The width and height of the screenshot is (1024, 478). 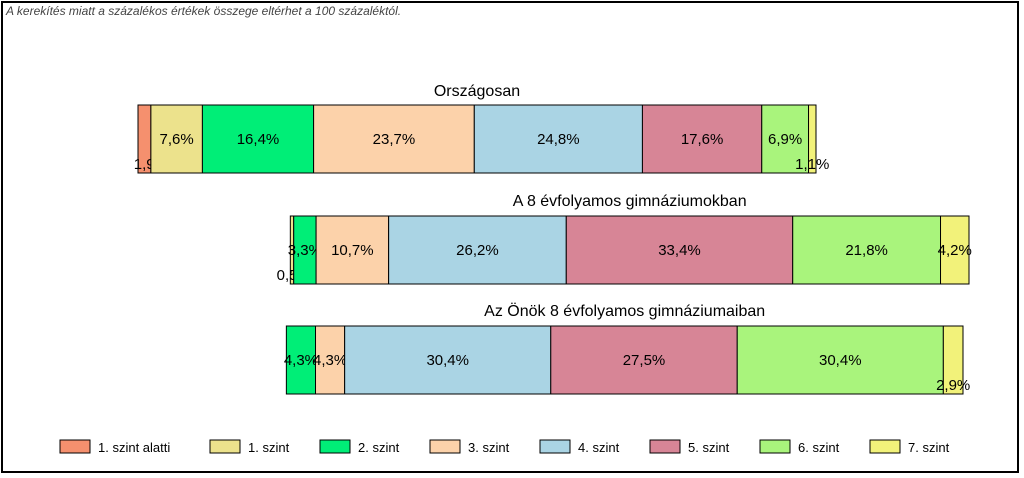 I want to click on bar-1-label-4: 23,7%, so click(x=394, y=139).